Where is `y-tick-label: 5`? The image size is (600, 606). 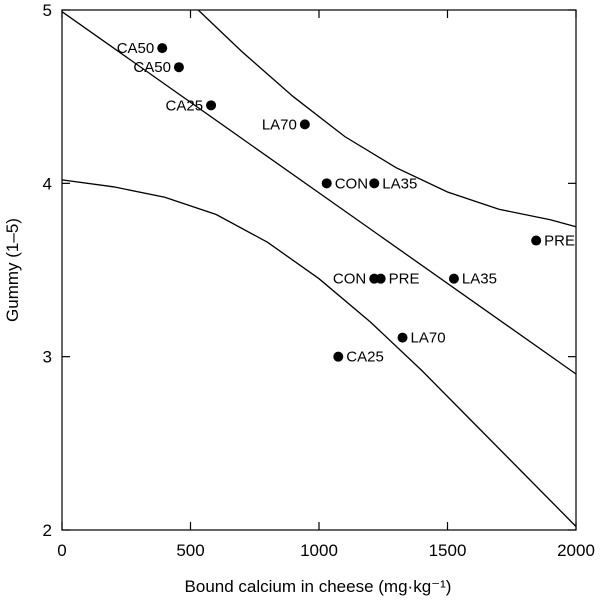
y-tick-label: 5 is located at coordinates (47, 10).